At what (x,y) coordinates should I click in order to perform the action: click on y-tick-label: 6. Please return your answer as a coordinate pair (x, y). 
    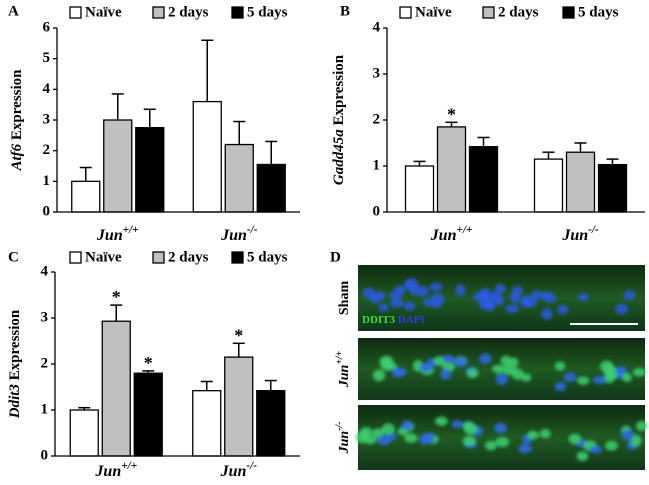
    Looking at the image, I should click on (47, 27).